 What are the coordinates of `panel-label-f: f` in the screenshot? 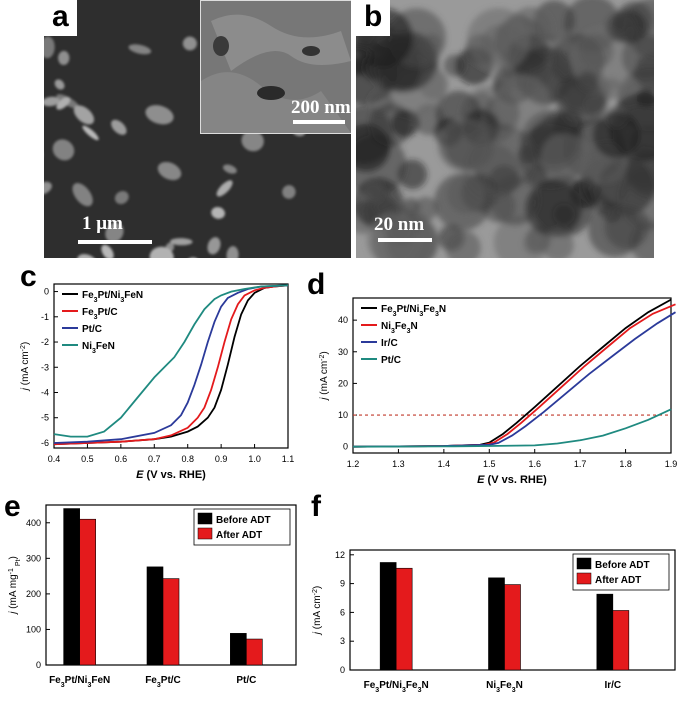 It's located at (316, 506).